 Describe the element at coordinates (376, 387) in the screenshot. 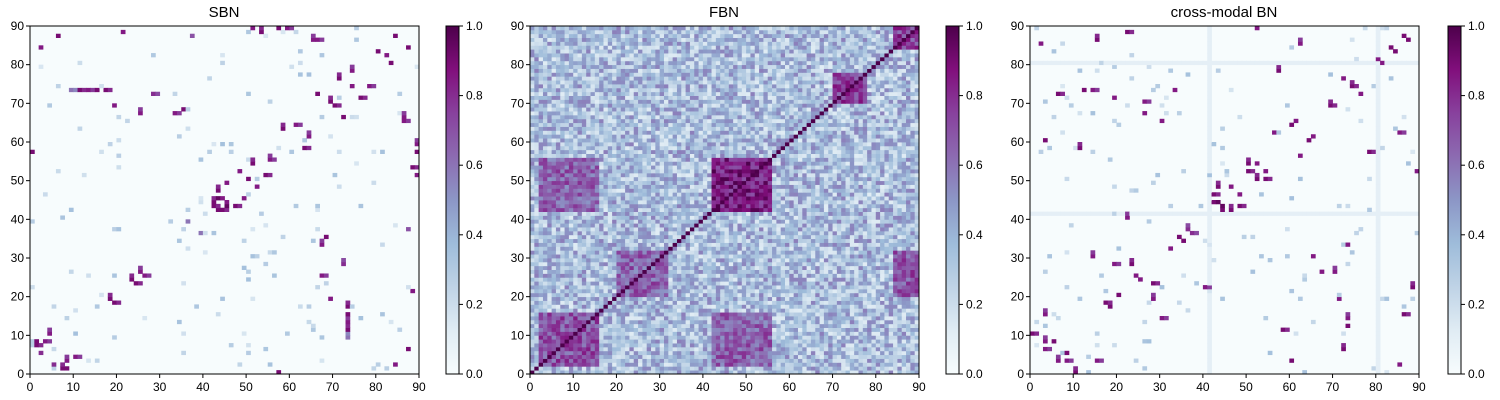

I see `x-tick-label: 80` at that location.